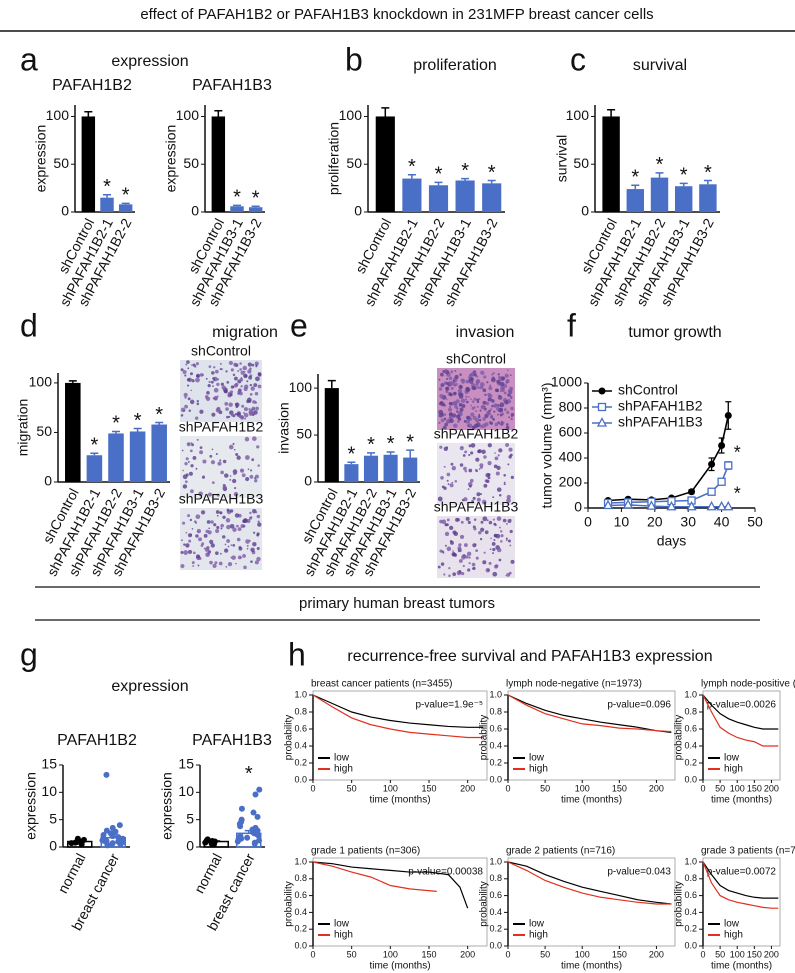 This screenshot has width=795, height=973. I want to click on x-tick-label: 200, so click(656, 954).